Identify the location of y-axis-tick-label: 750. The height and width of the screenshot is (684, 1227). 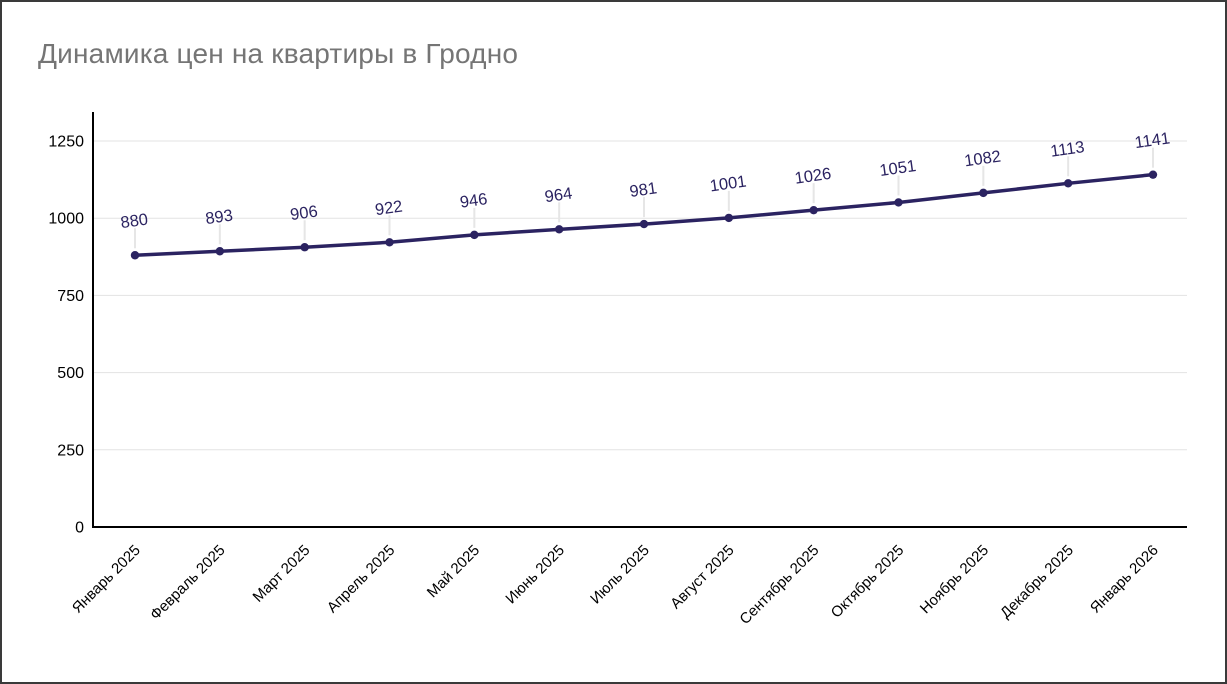
(70, 296).